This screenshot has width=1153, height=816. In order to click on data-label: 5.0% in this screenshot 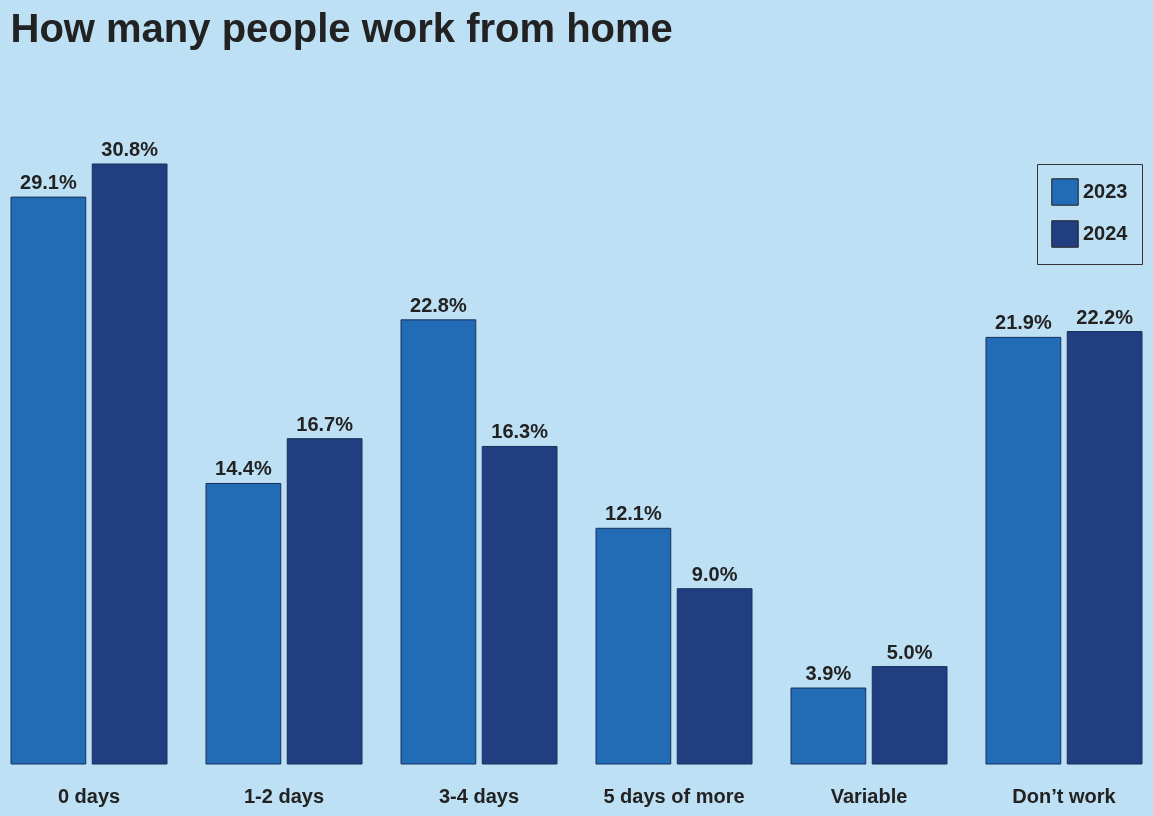, I will do `click(909, 651)`.